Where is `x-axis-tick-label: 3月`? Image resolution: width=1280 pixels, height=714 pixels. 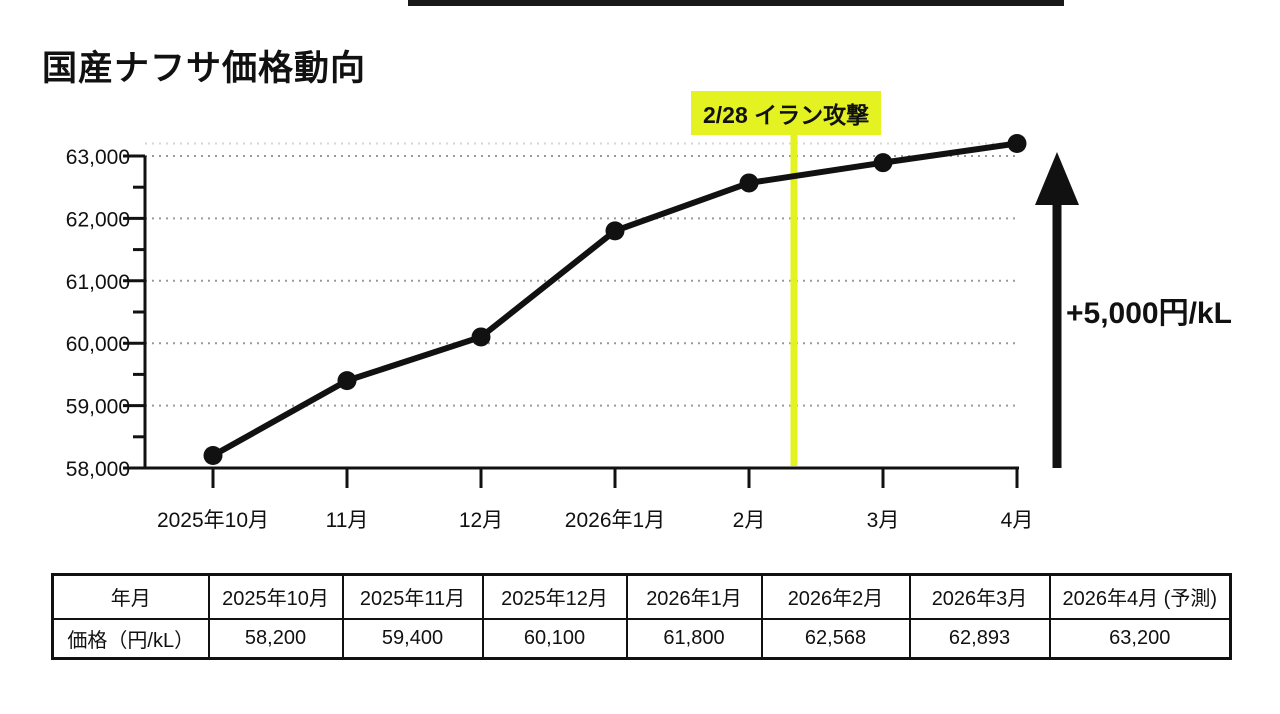 x-axis-tick-label: 3月 is located at coordinates (883, 520).